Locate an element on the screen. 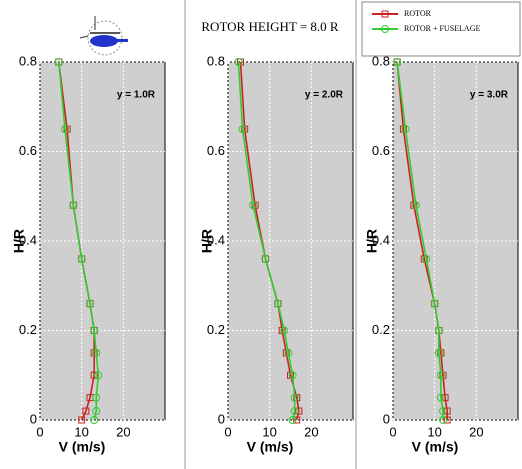 This screenshot has height=469, width=522. helicopter-icon is located at coordinates (103, 36).